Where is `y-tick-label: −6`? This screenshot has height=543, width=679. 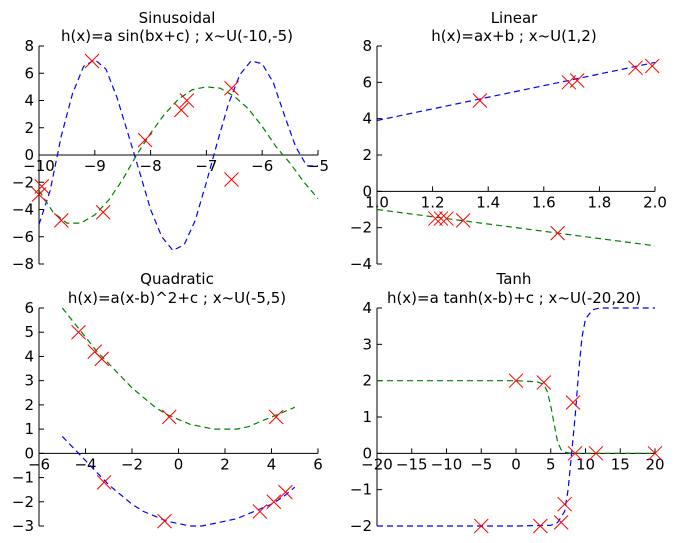 y-tick-label: −6 is located at coordinates (23, 237).